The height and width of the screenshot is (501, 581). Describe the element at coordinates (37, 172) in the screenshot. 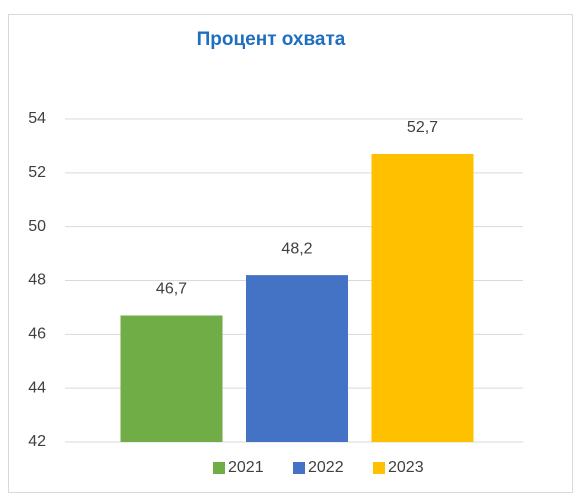

I see `y-tick-label: 52` at that location.